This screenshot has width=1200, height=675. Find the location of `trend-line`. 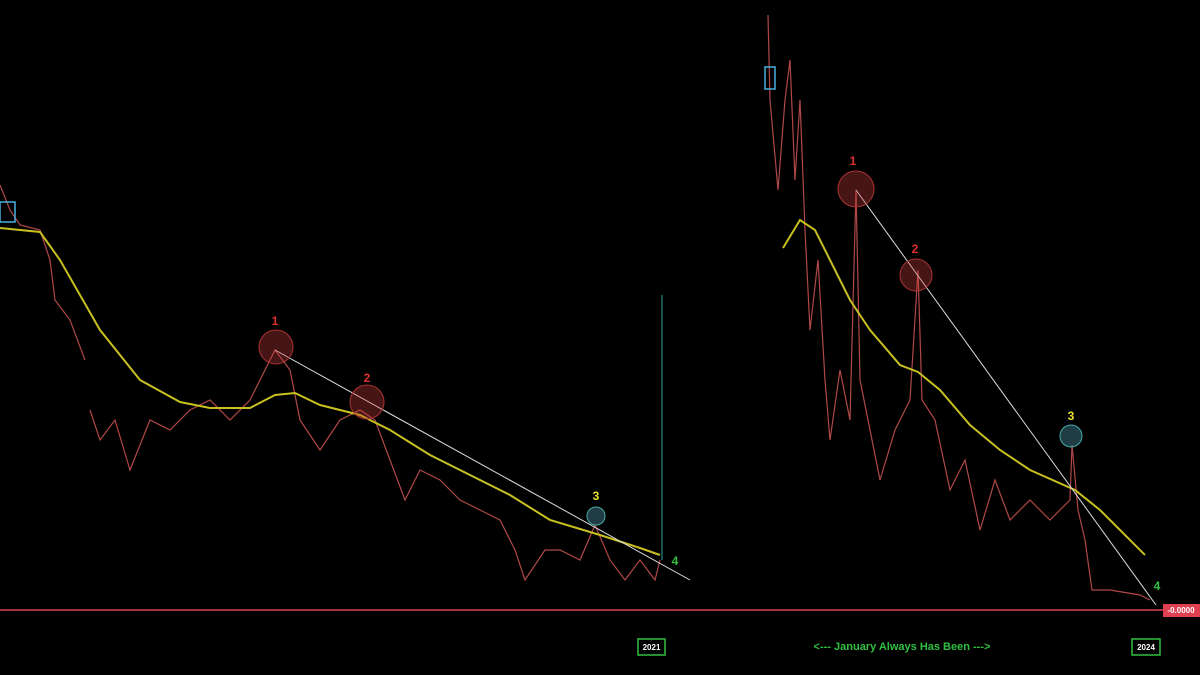

trend-line is located at coordinates (482, 465).